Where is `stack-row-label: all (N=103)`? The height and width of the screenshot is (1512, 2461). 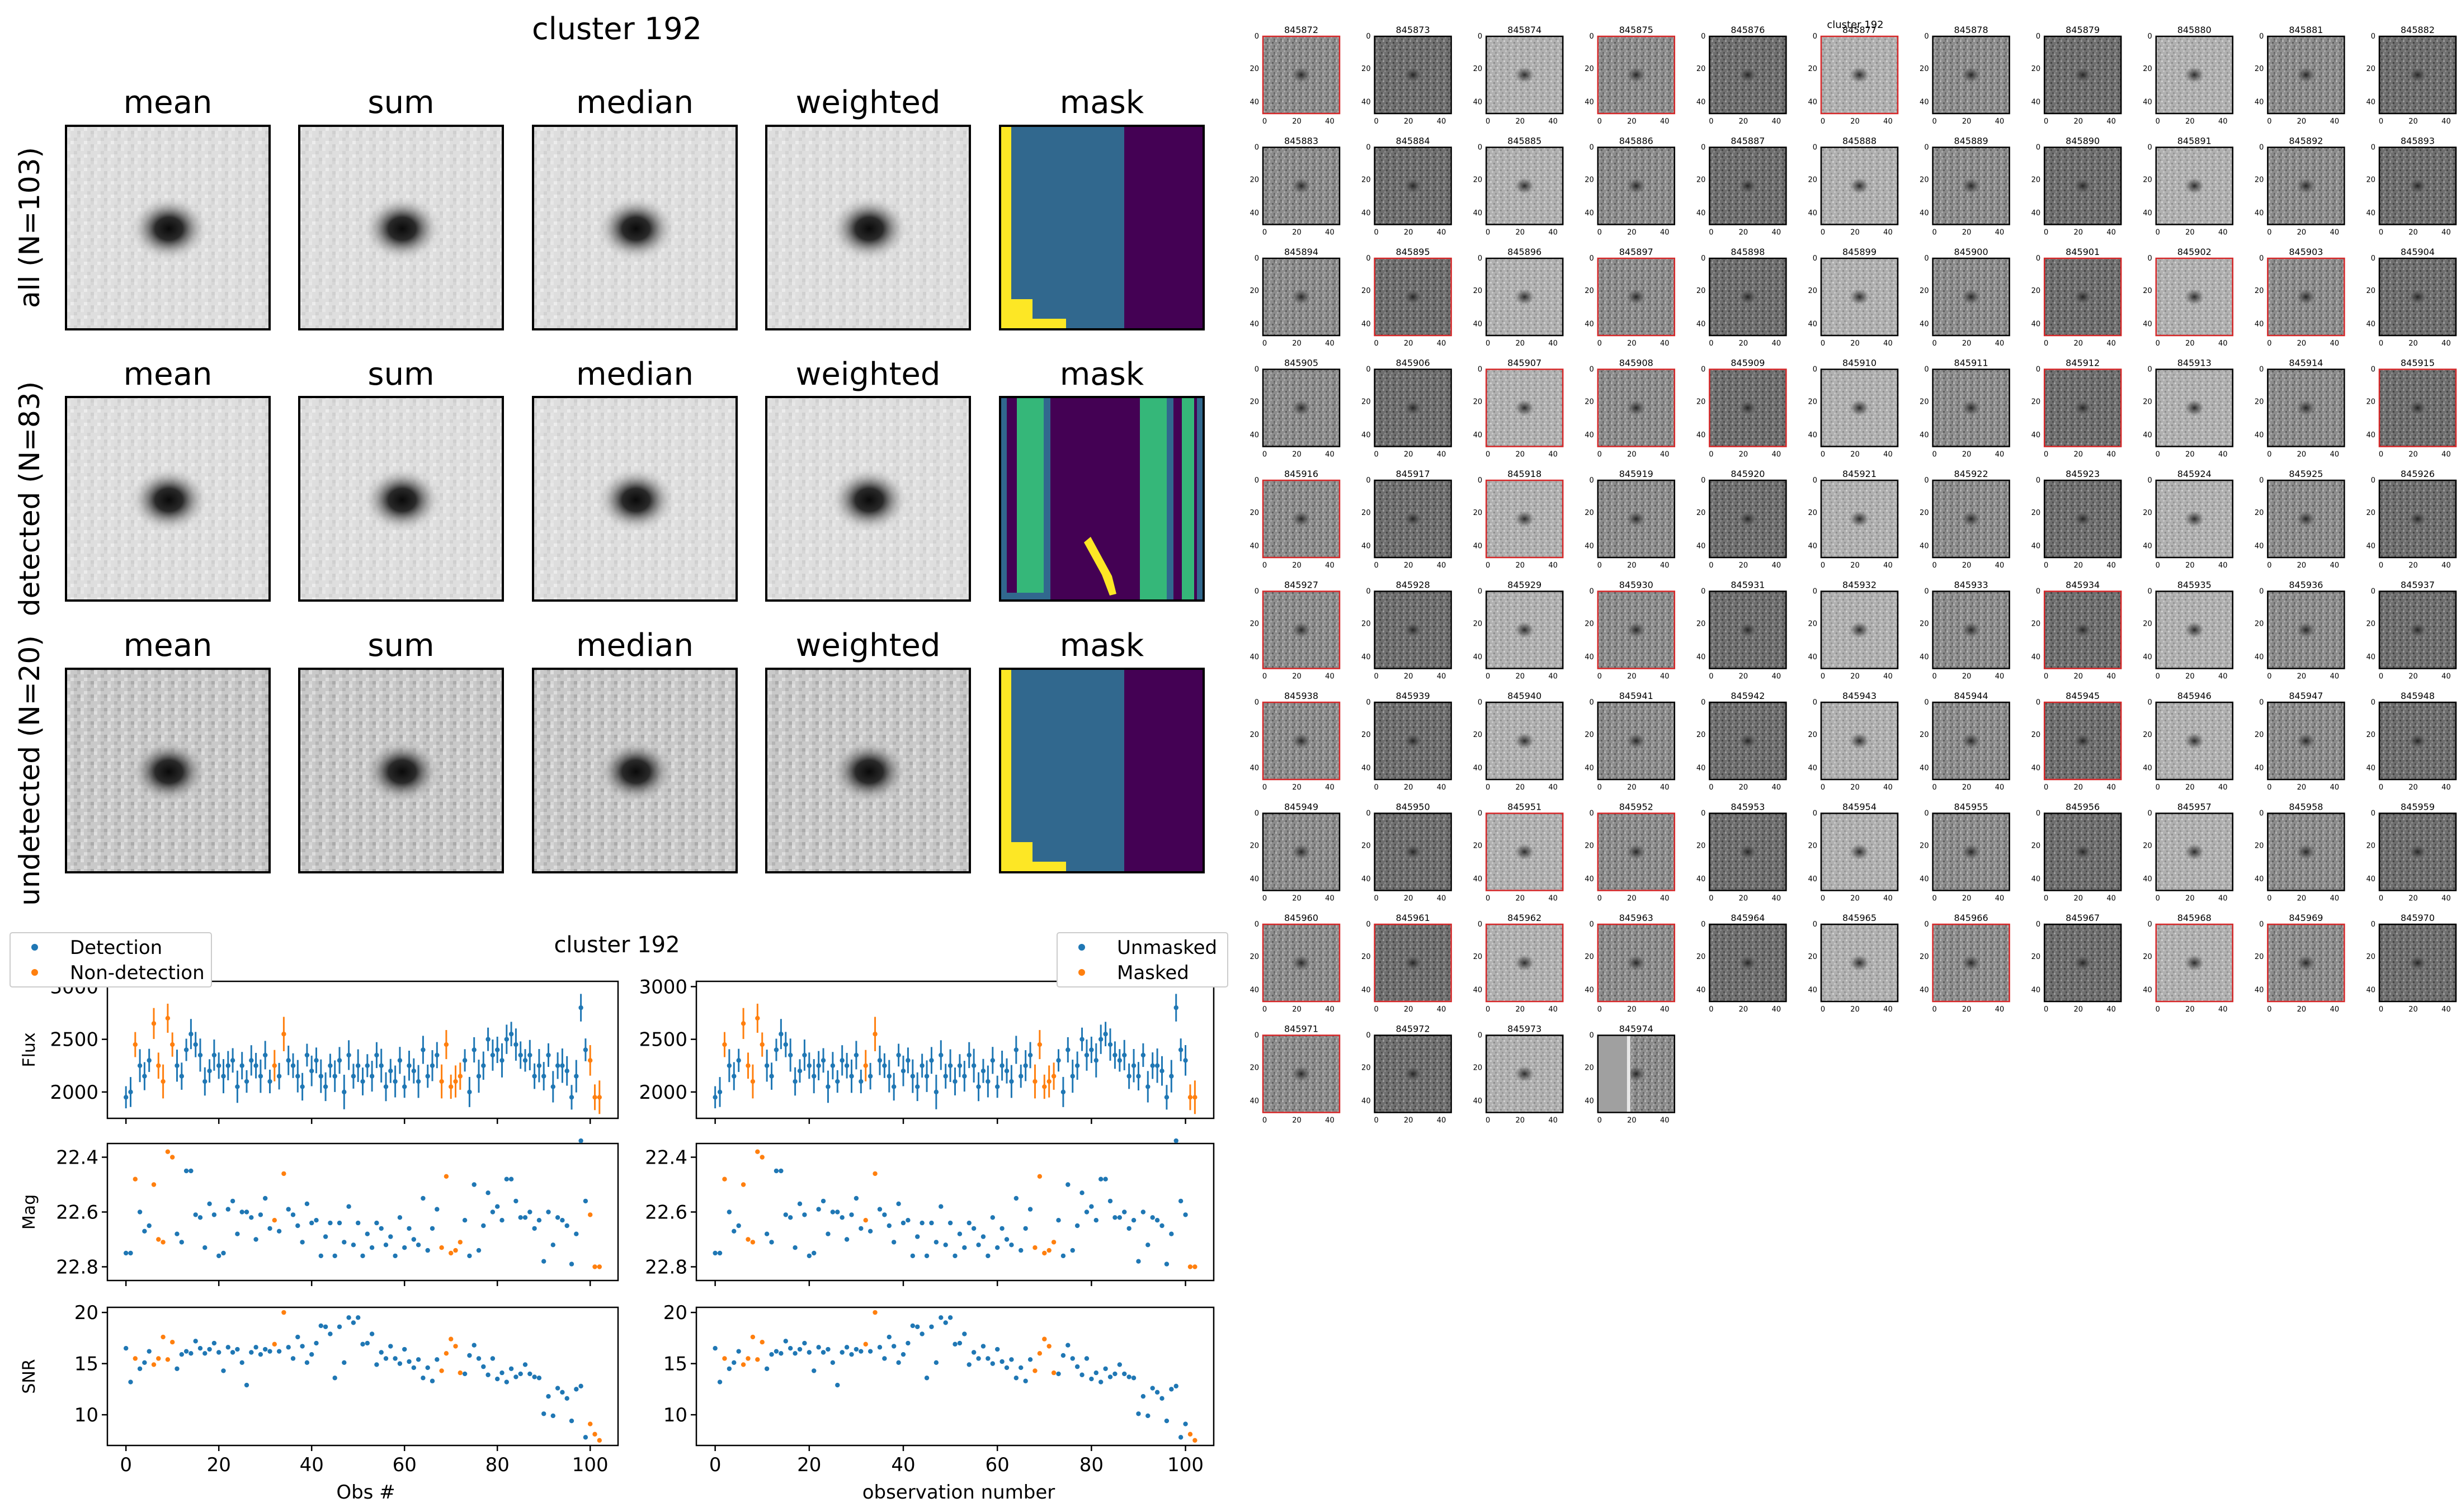
stack-row-label: all (N=103) is located at coordinates (29, 227).